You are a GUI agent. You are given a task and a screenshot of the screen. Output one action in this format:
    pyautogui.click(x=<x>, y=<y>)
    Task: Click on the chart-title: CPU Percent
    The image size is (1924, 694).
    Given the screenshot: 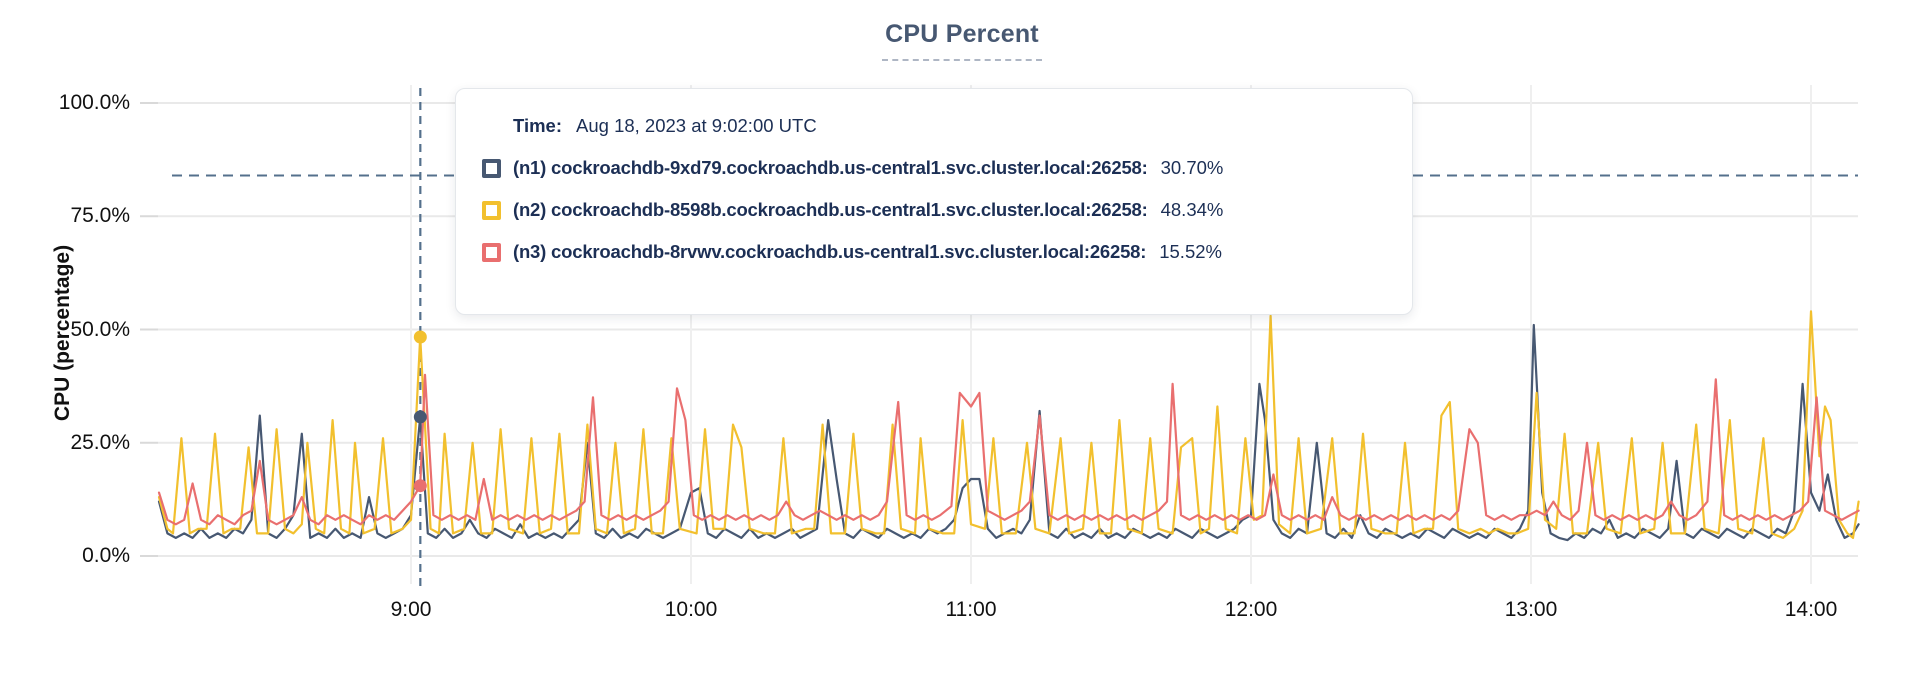 What is the action you would take?
    pyautogui.click(x=962, y=40)
    